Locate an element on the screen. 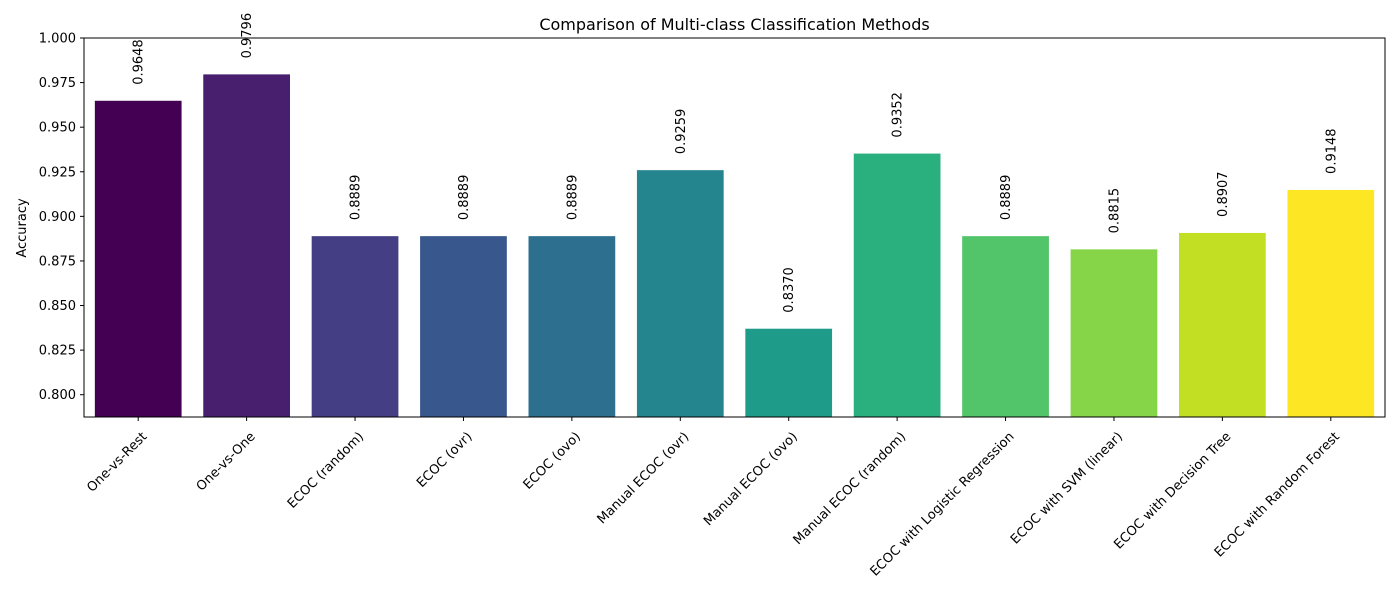 Image resolution: width=1400 pixels, height=600 pixels. y-tick-label: 0.900 is located at coordinates (57, 217).